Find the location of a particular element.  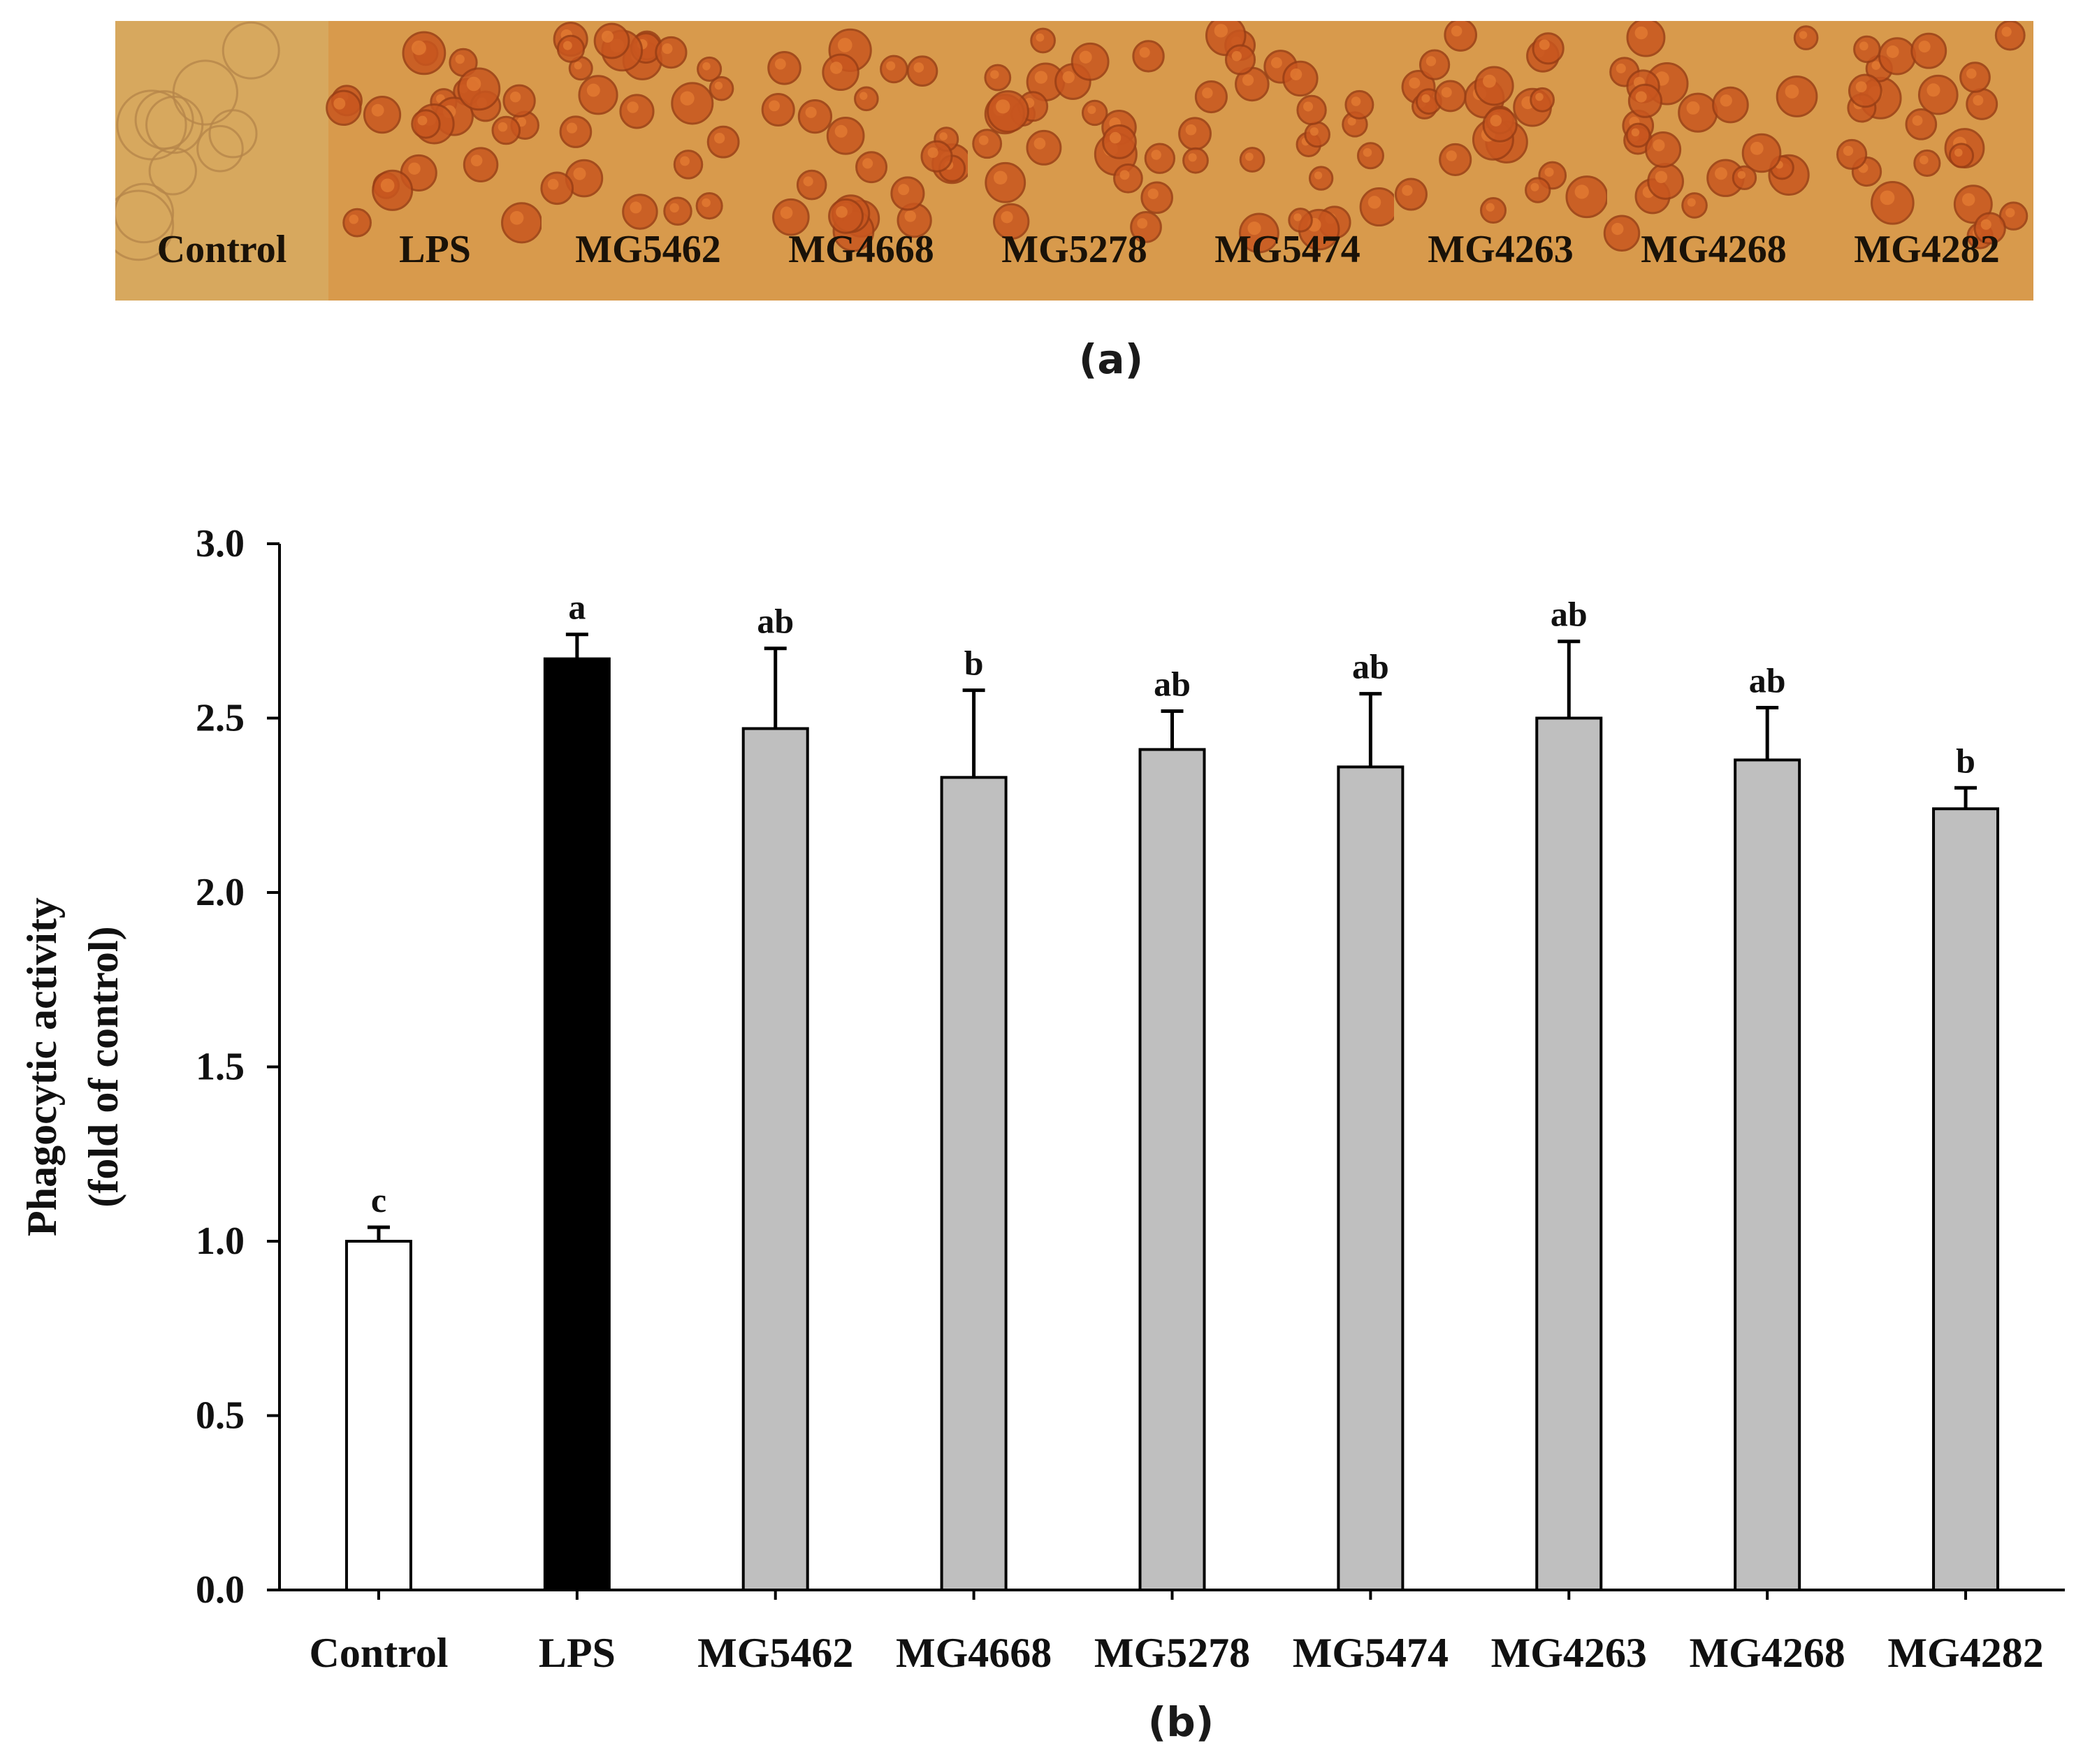

significance-label: a is located at coordinates (577, 607).